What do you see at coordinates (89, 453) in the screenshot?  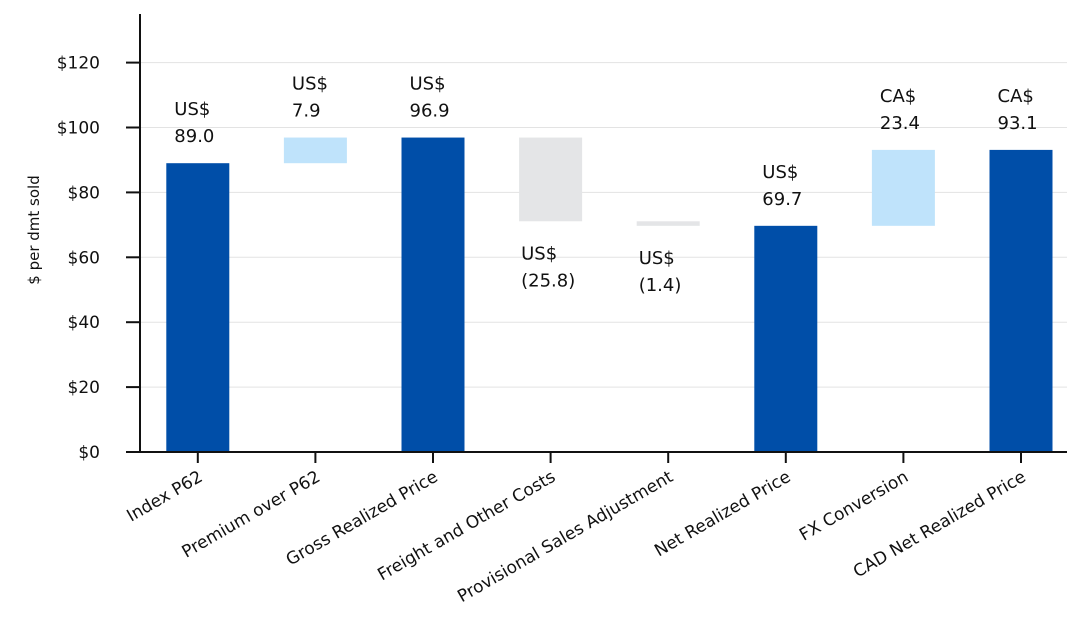 I see `y-tick-label: $0` at bounding box center [89, 453].